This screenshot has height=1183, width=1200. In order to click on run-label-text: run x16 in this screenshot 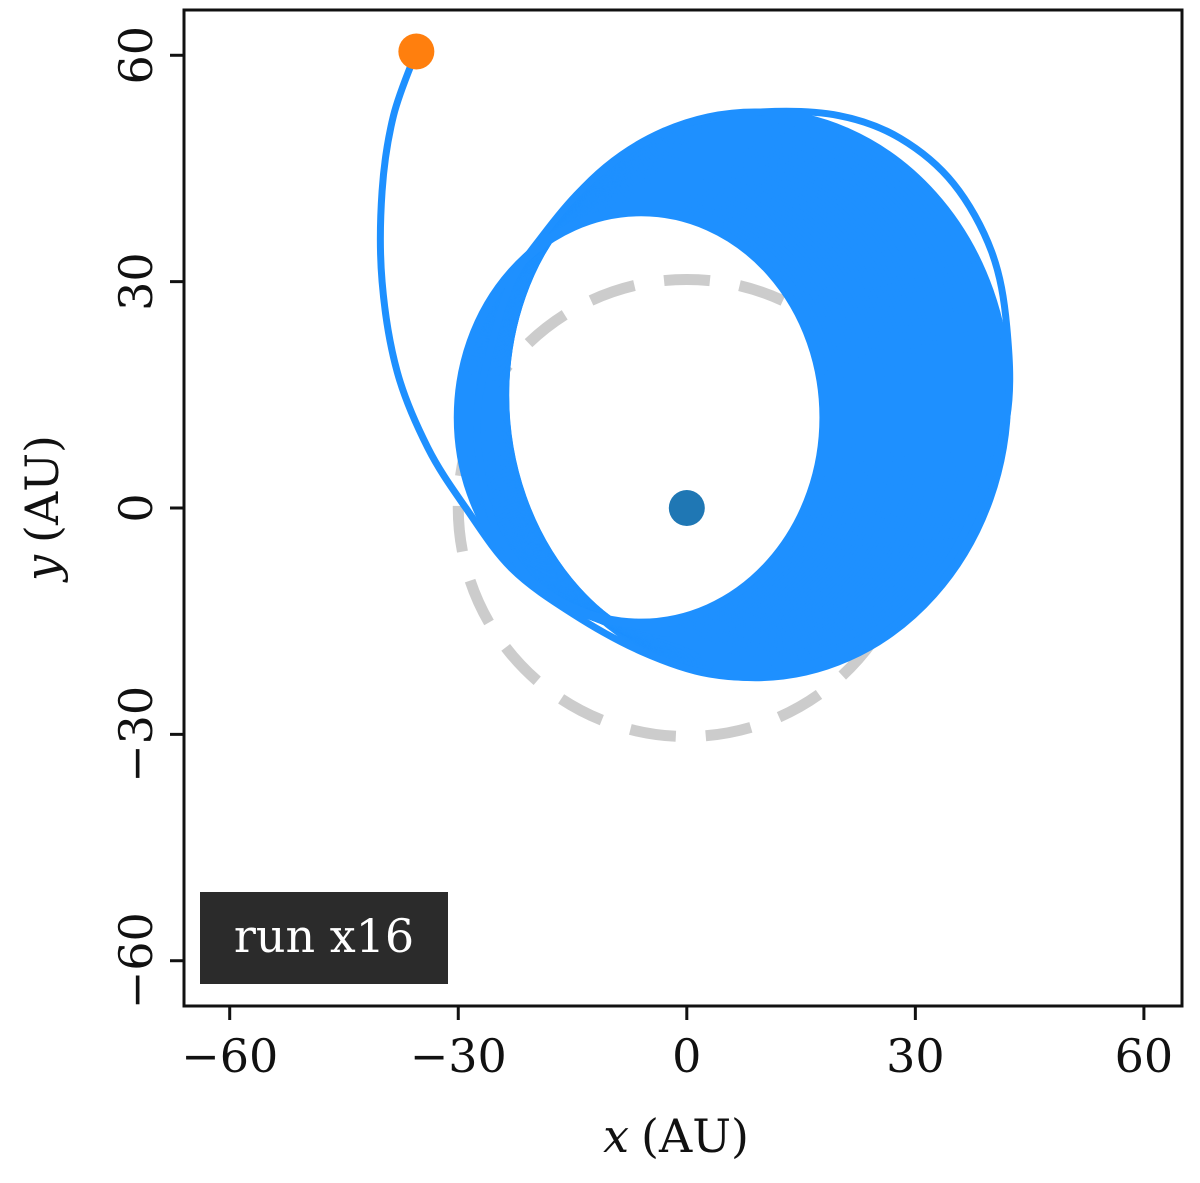, I will do `click(324, 936)`.